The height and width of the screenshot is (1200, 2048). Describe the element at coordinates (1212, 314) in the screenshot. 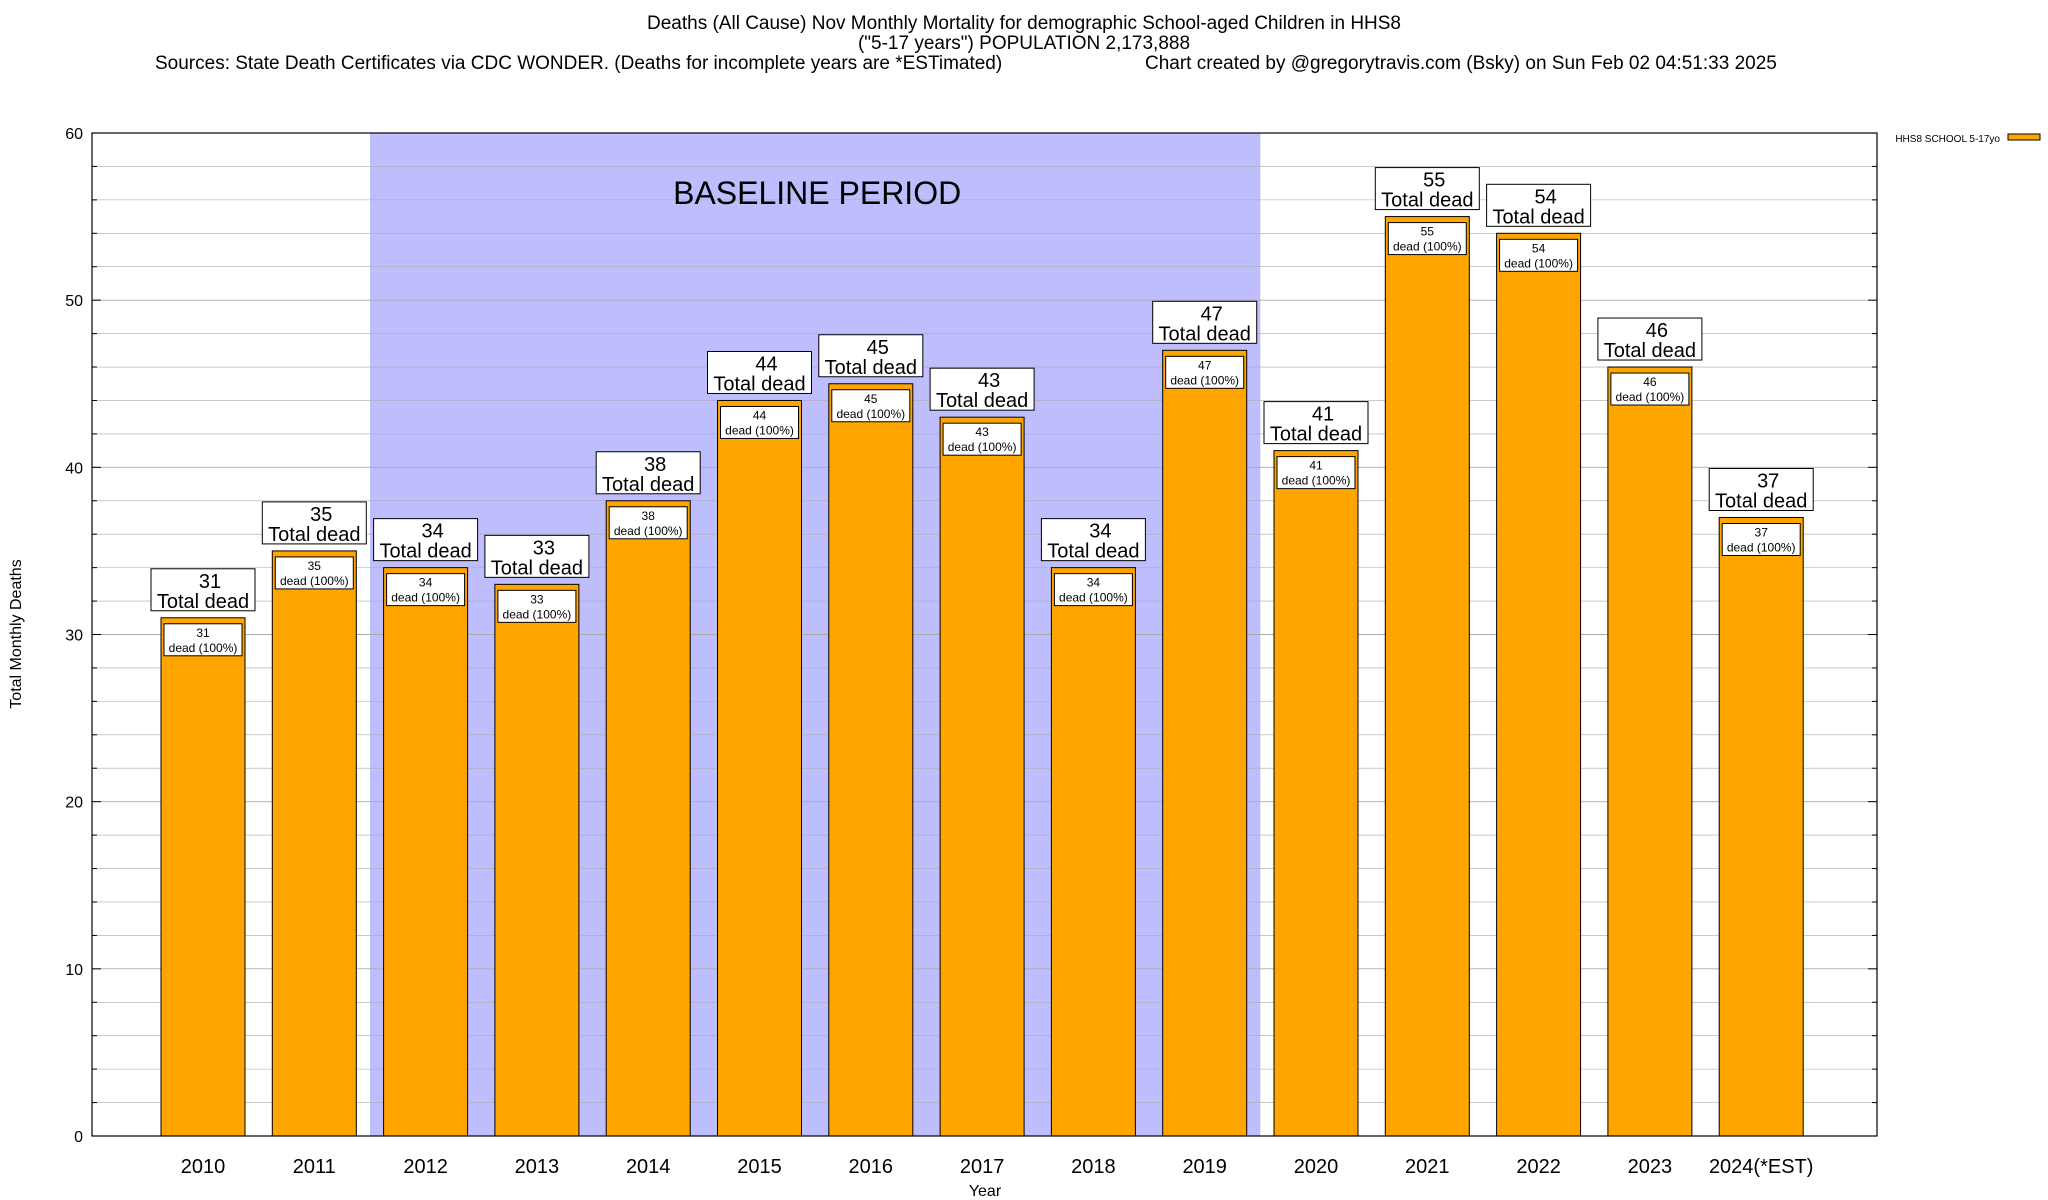

I see `total-value-label: 47` at that location.